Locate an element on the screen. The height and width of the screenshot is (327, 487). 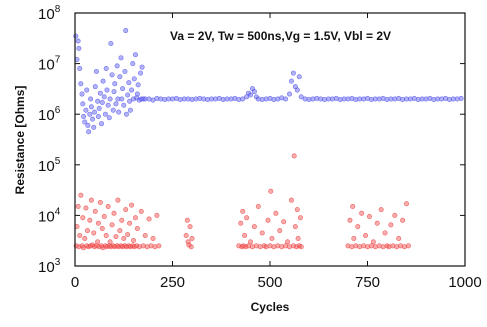
y-tick-exponent-4: 7 is located at coordinates (58, 60).